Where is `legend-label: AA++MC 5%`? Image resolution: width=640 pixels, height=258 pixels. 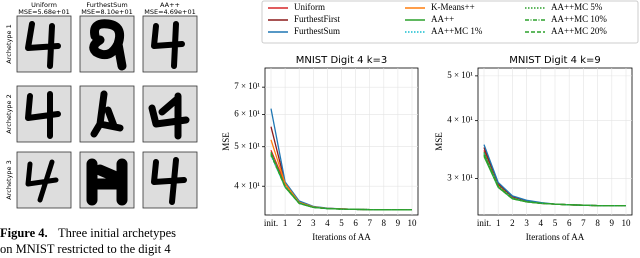 legend-label: AA++MC 5% is located at coordinates (577, 7).